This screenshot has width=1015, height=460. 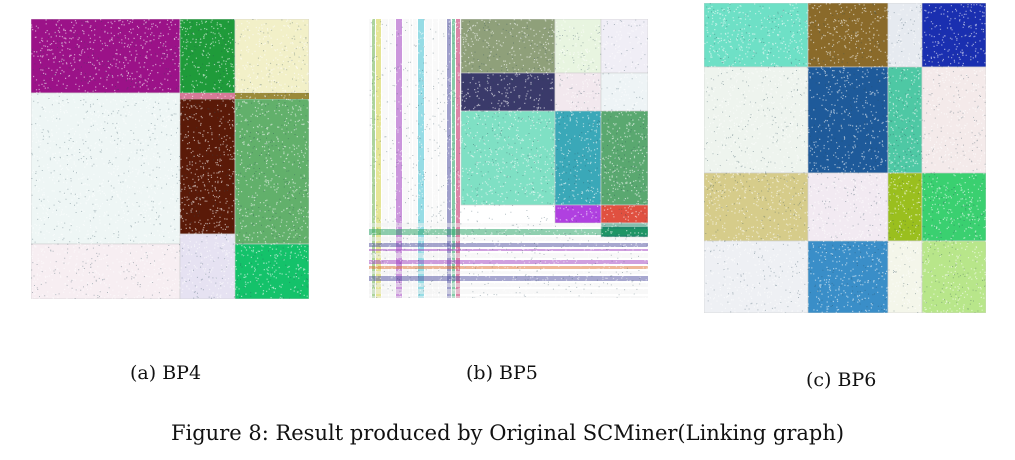 What do you see at coordinates (502, 373) in the screenshot?
I see `panel-b-label: (b) BP5` at bounding box center [502, 373].